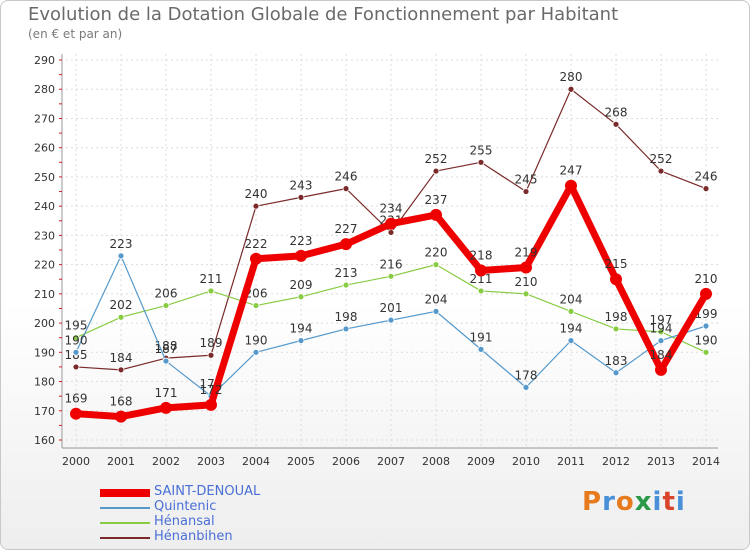 This screenshot has height=550, width=750. What do you see at coordinates (44, 382) in the screenshot?
I see `y-tick-label: 180` at bounding box center [44, 382].